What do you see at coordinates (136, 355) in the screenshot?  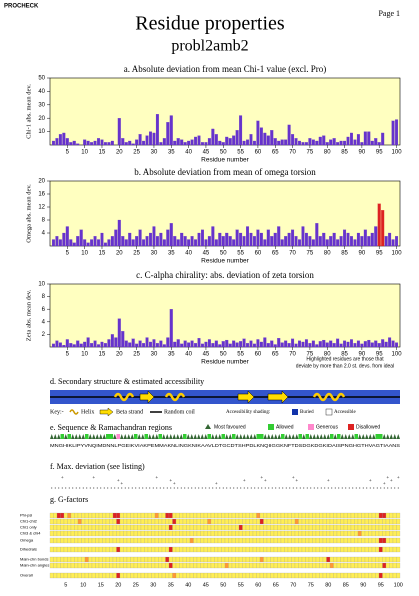 I see `x-tick-label: 25` at bounding box center [136, 355].